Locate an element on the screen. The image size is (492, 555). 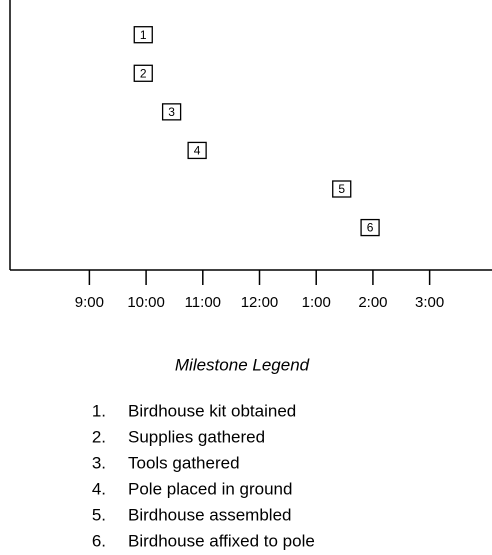
milestone-label: 2 is located at coordinates (143, 73).